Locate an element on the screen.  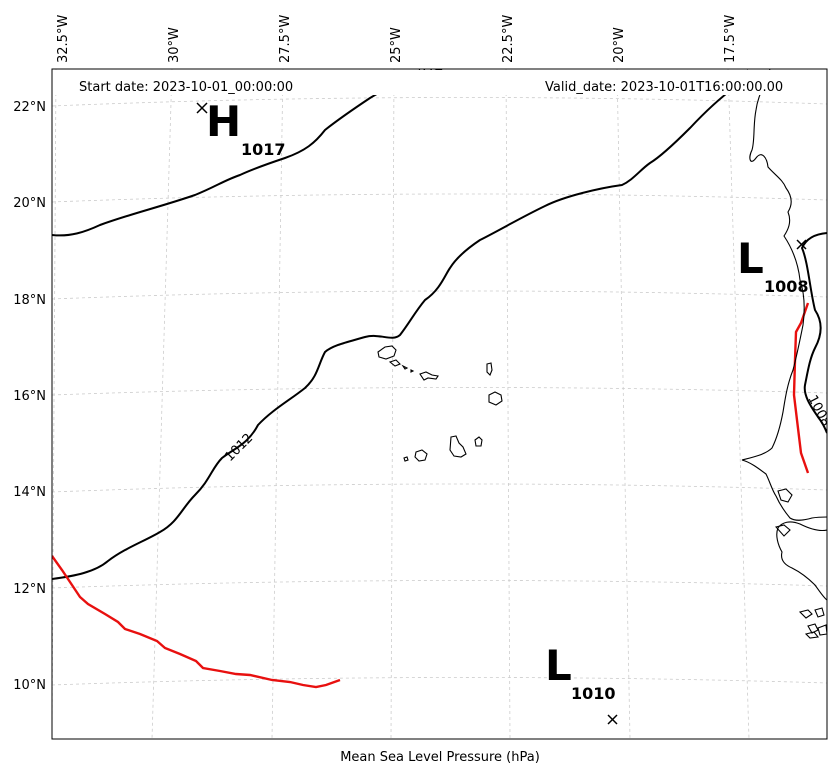
center-marker-high is located at coordinates (202, 108).